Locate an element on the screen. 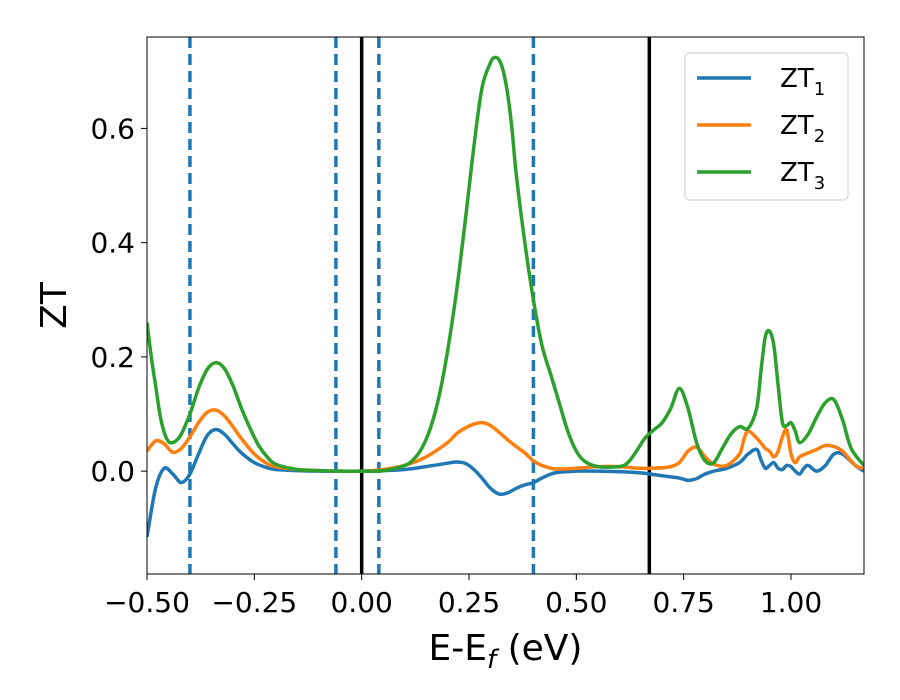  legend-label-zt1: ZT1 is located at coordinates (802, 82).